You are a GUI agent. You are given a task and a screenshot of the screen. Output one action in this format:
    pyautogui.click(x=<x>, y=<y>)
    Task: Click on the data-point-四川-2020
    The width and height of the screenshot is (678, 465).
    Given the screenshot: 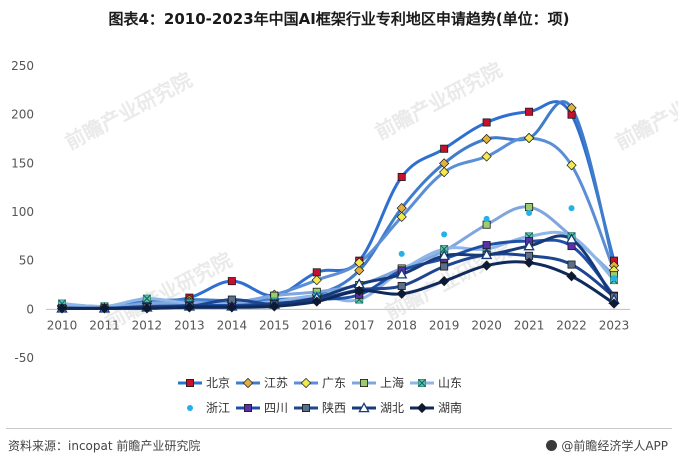 What is the action you would take?
    pyautogui.click(x=486, y=245)
    